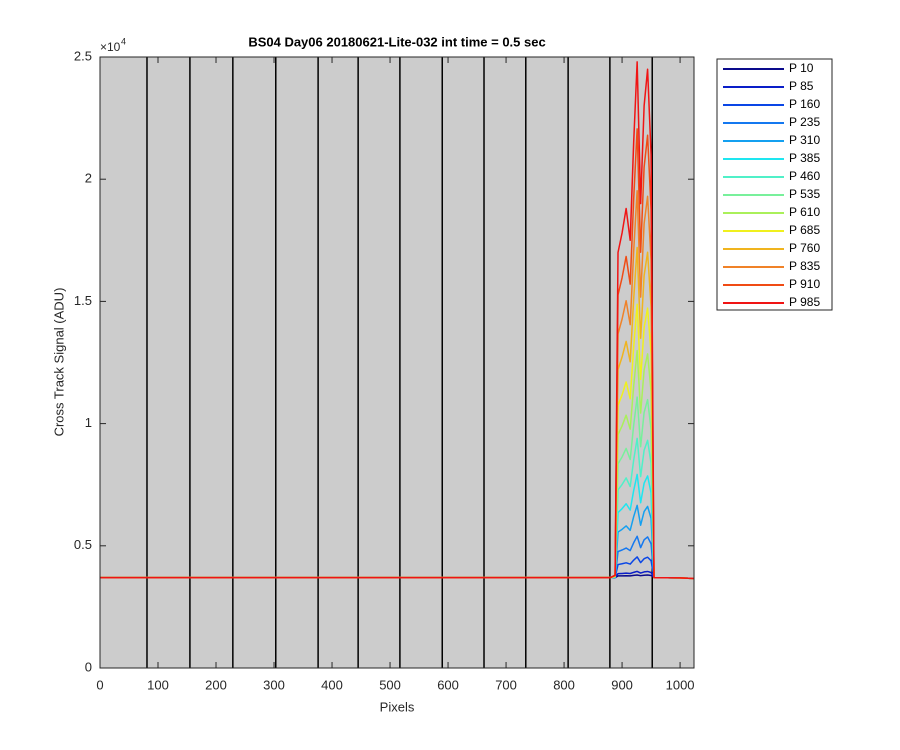 The width and height of the screenshot is (900, 750). I want to click on legend-label: P 535, so click(804, 194).